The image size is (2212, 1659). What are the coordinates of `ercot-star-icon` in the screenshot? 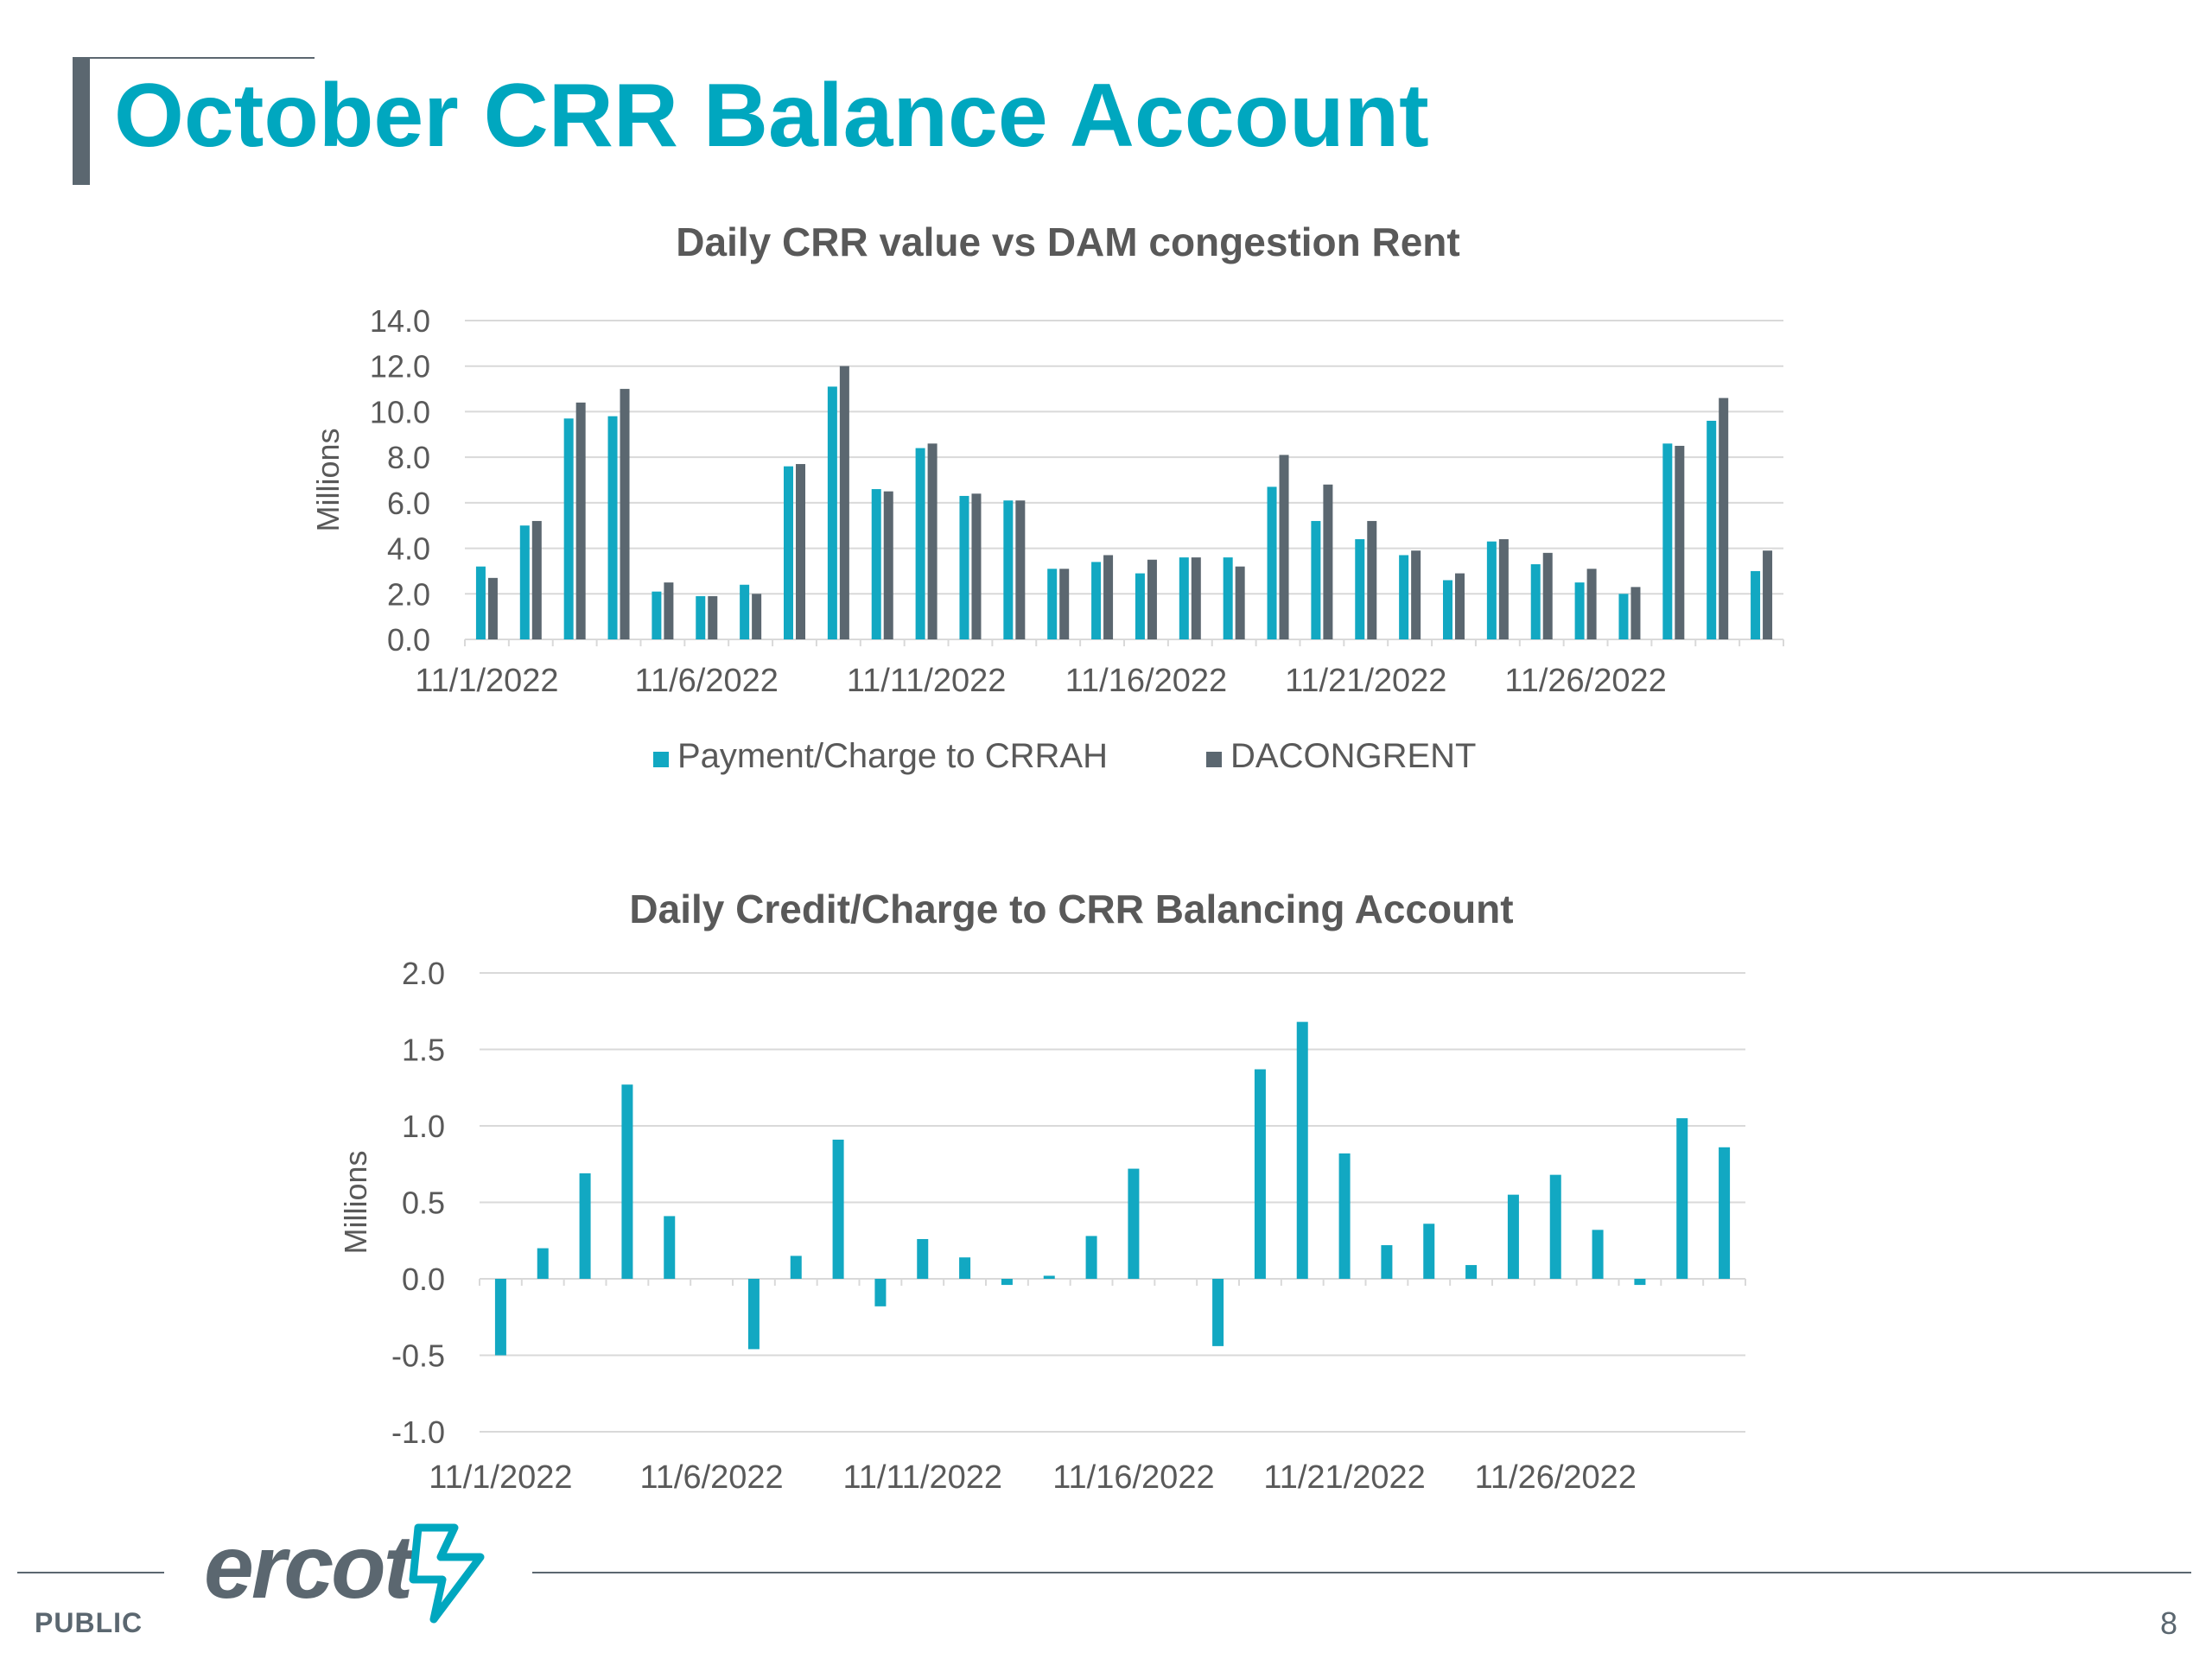 It's located at (447, 1573).